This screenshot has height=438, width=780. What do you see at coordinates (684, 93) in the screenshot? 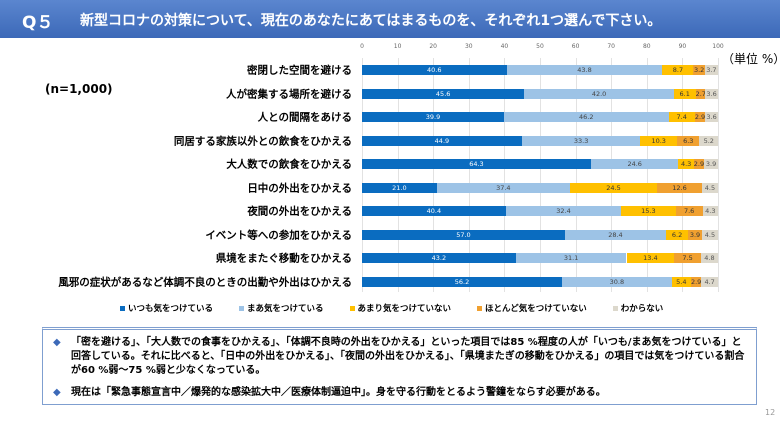
I see `bar-segment: 6.1` at bounding box center [684, 93].